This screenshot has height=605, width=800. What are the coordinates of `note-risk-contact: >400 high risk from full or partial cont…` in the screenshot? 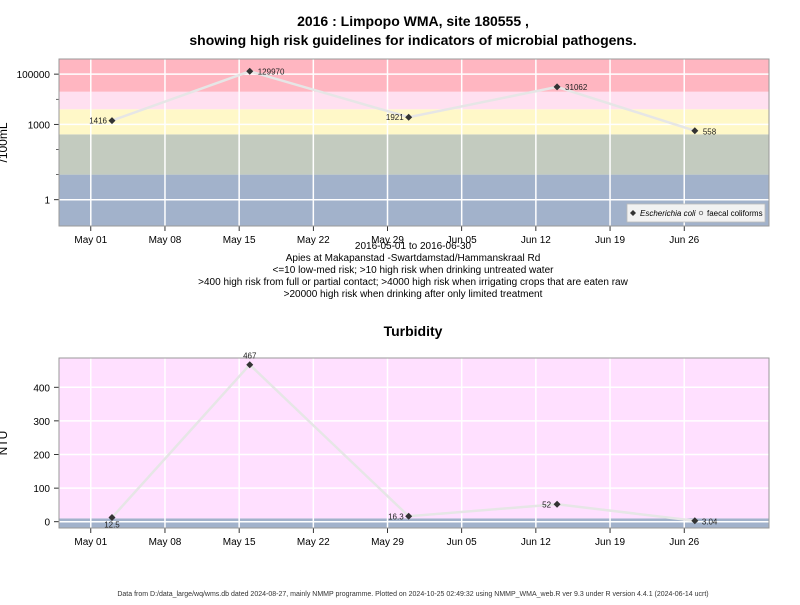 It's located at (413, 282).